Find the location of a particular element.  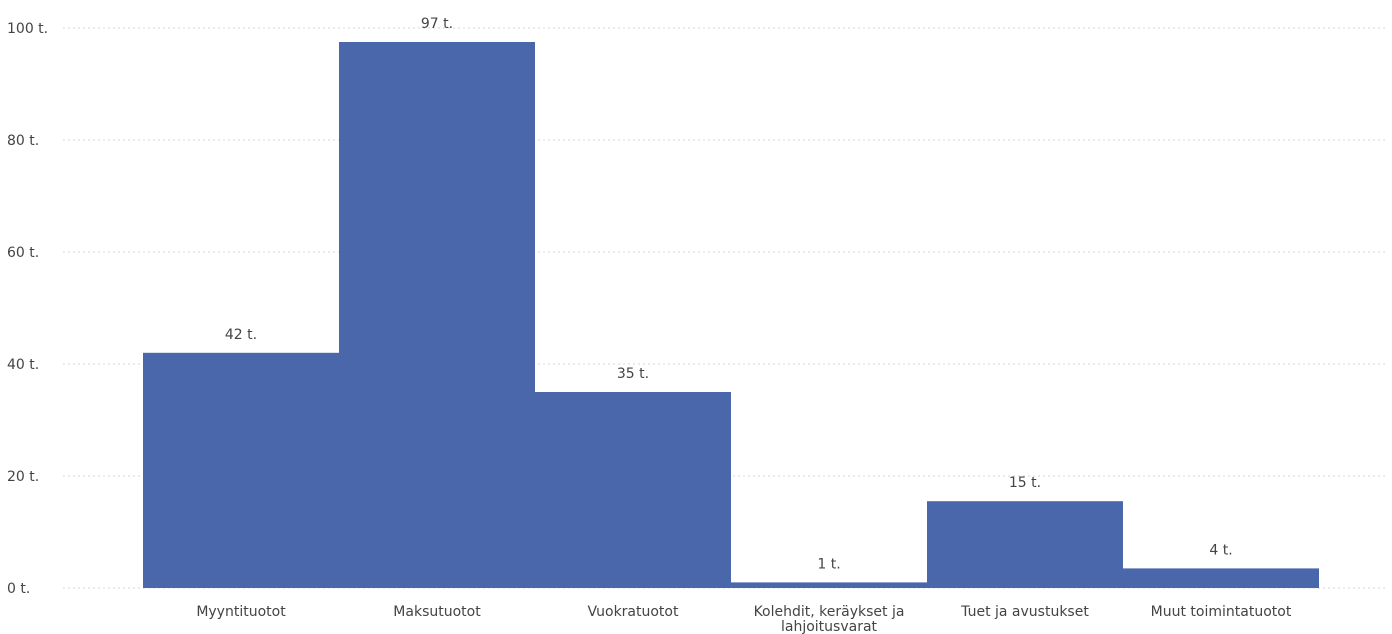

data-label: 4 t. is located at coordinates (1220, 550).